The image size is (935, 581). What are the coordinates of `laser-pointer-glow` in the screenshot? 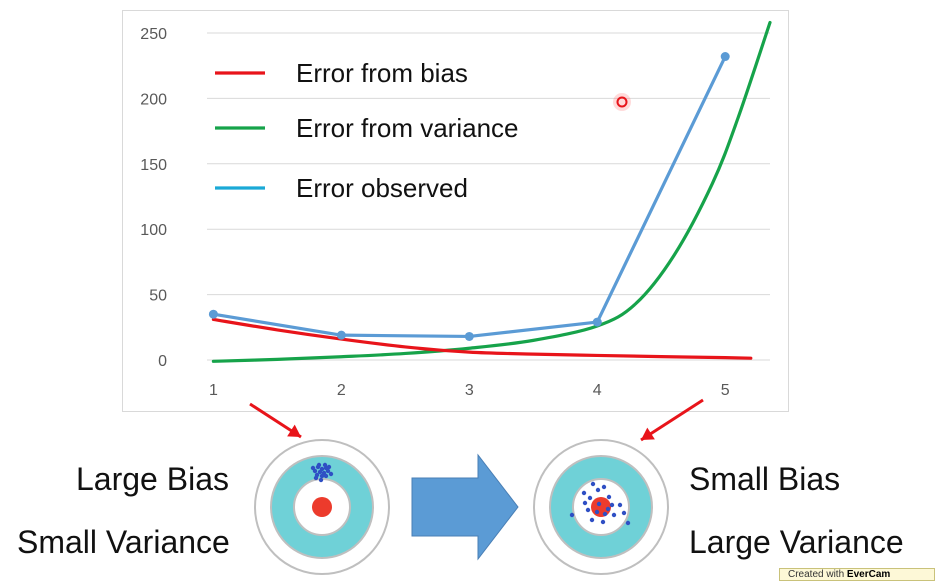 It's located at (622, 102).